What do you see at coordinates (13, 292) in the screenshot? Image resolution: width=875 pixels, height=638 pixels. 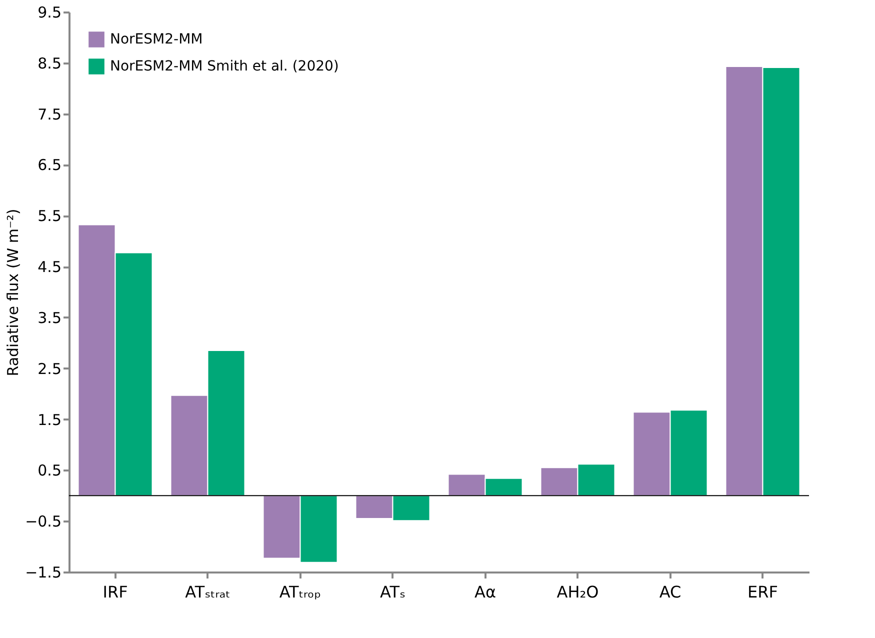 I see `y-axis-title: Radiative flux (W m⁻²)` at bounding box center [13, 292].